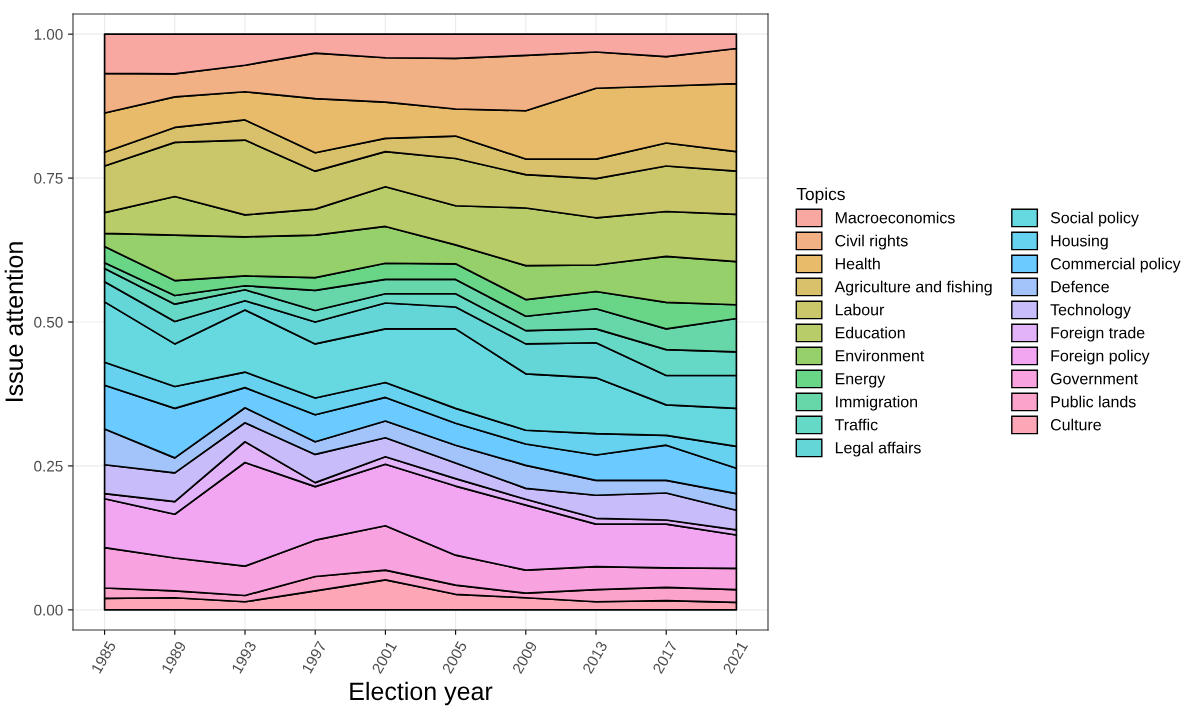 Image resolution: width=1189 pixels, height=715 pixels. I want to click on legend-title: Topics, so click(820, 195).